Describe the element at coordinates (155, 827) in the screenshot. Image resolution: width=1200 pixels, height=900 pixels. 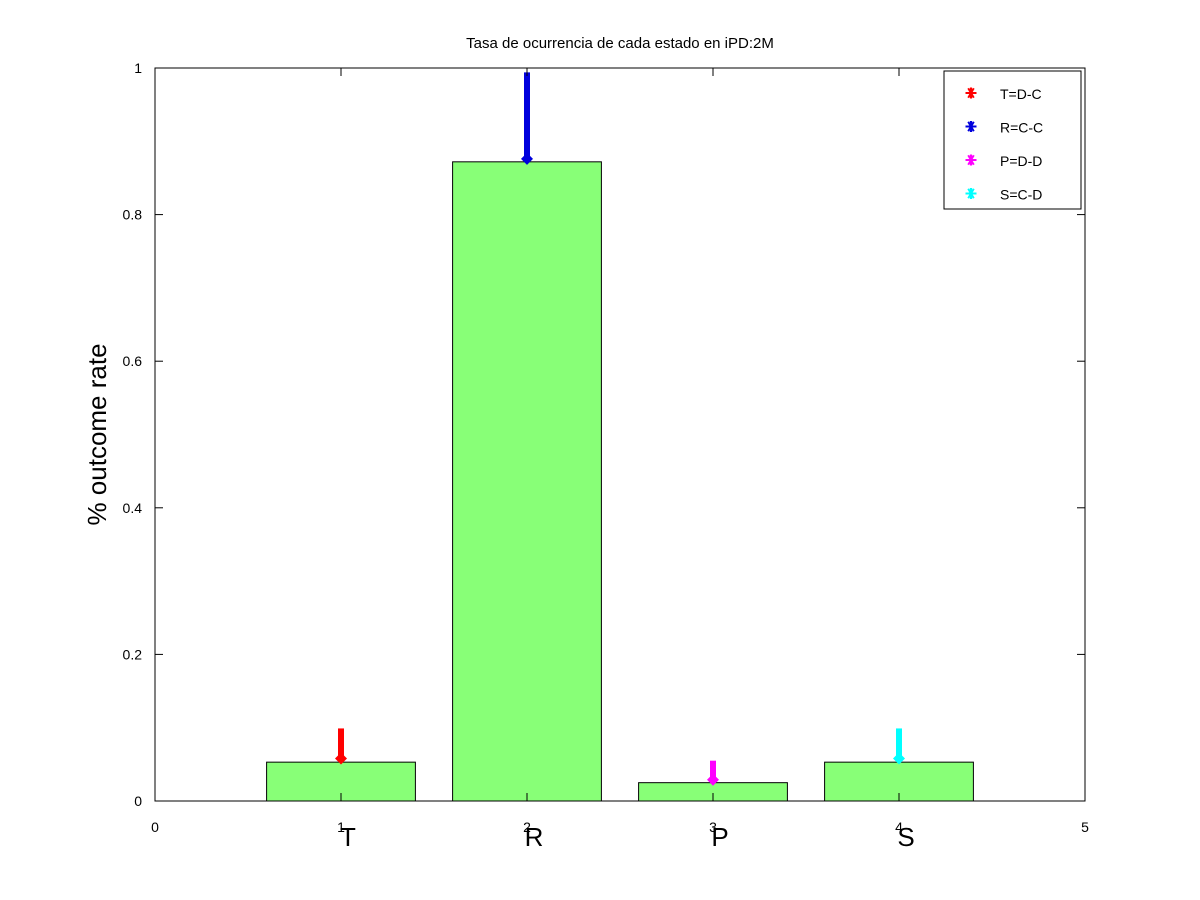
I see `x-tick-label: 0` at that location.